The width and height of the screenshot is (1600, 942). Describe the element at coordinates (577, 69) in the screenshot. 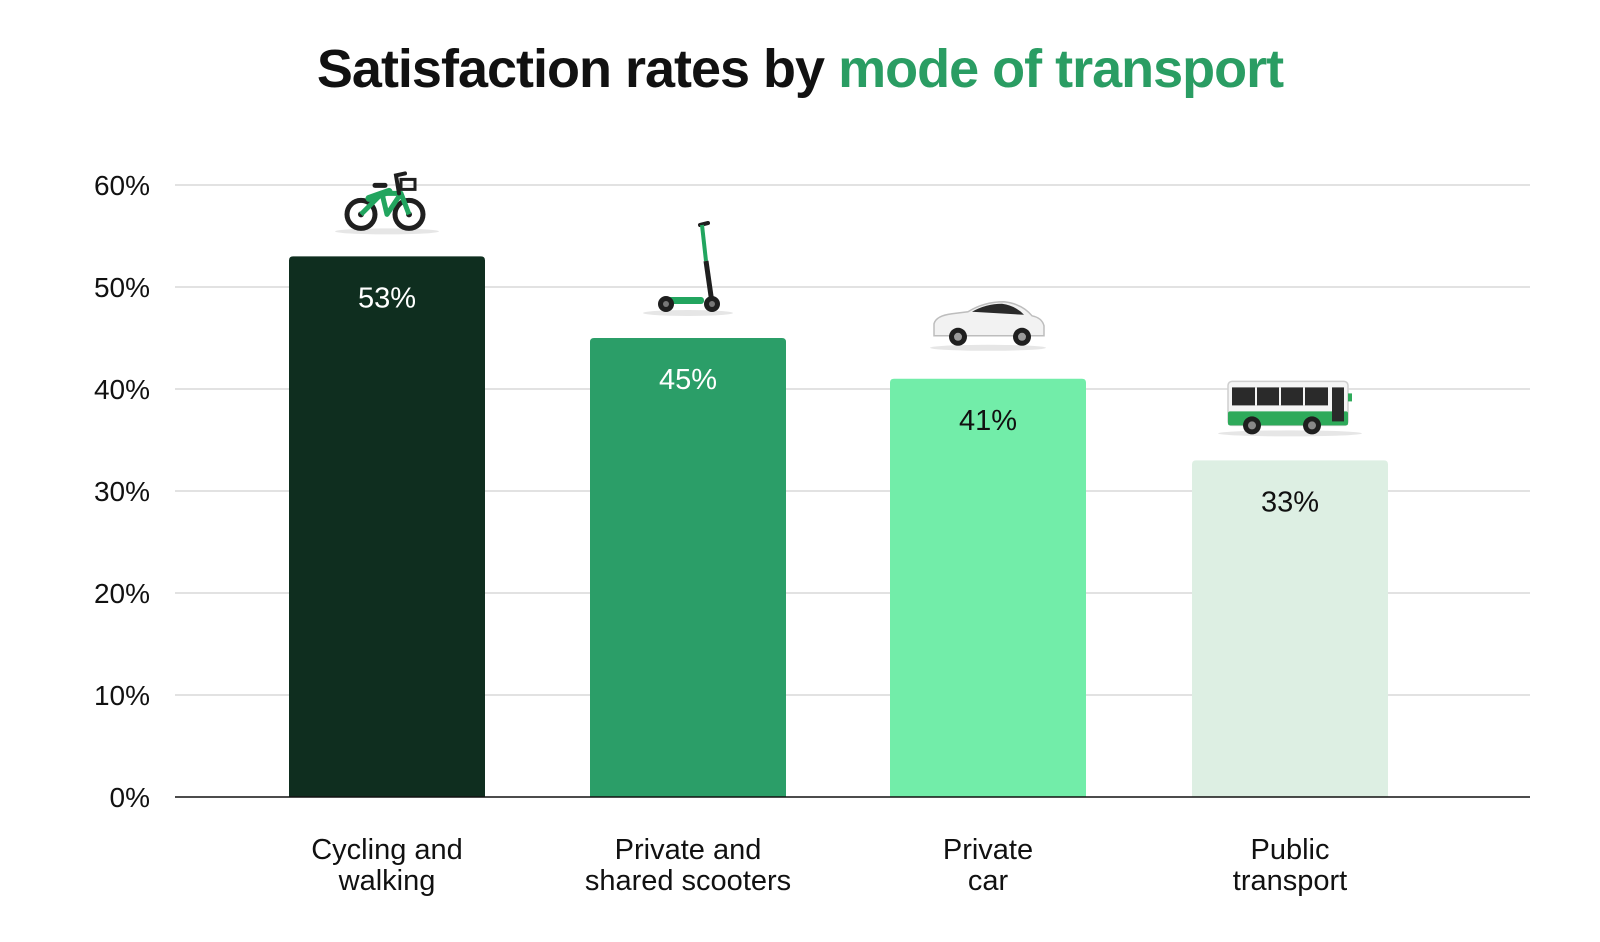

I see `chart-title-prefix: Satisfaction rates by` at that location.